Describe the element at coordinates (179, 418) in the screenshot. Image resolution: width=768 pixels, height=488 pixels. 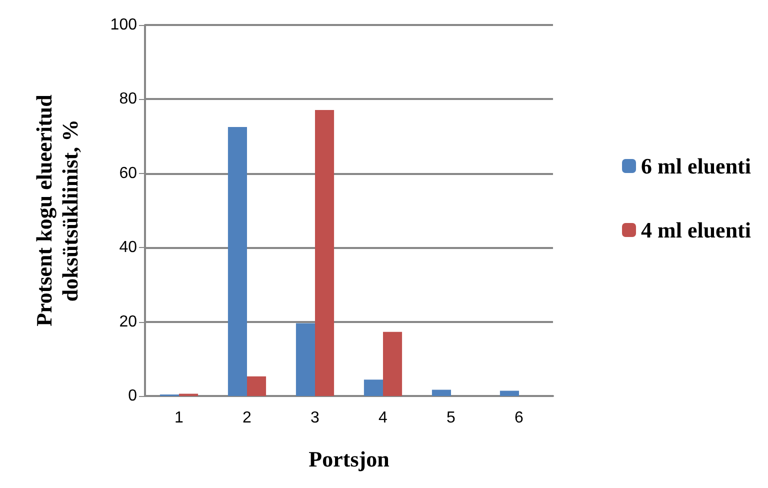
I see `x-tick-label: 1` at that location.